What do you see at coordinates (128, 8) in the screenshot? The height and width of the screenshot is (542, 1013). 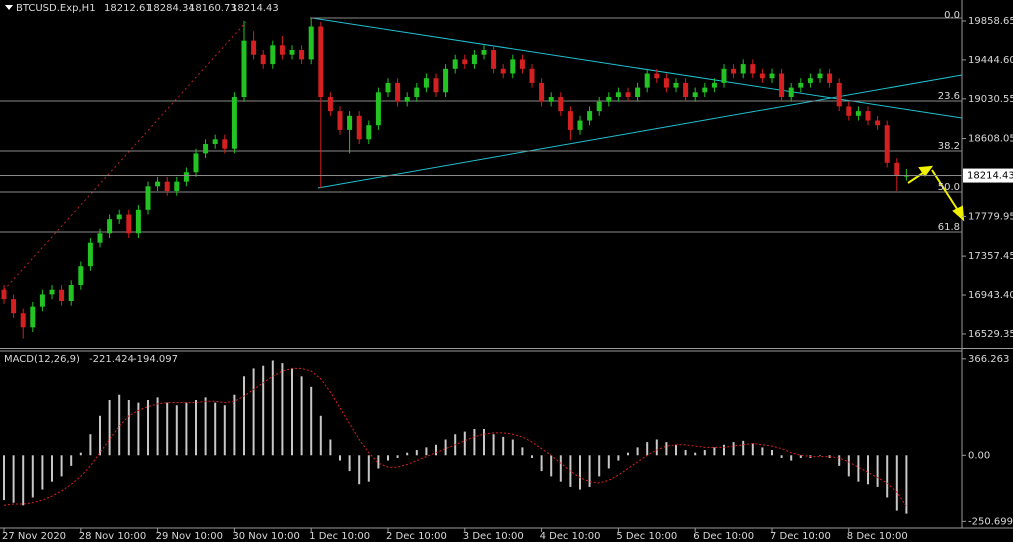 I see `ohlc-open: 18212.61` at bounding box center [128, 8].